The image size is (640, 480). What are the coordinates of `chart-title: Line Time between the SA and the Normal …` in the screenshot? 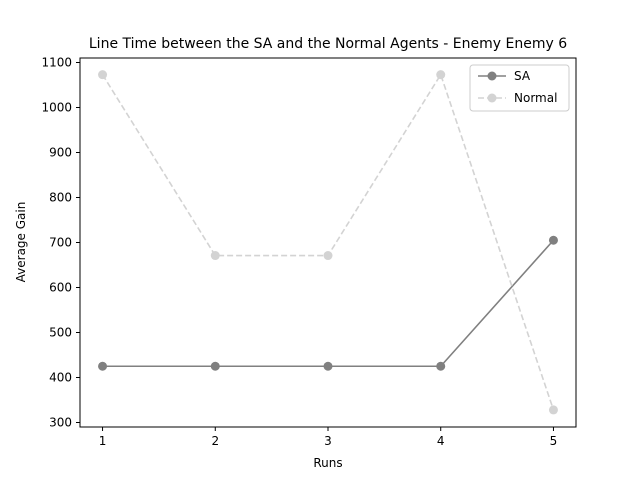 It's located at (328, 44).